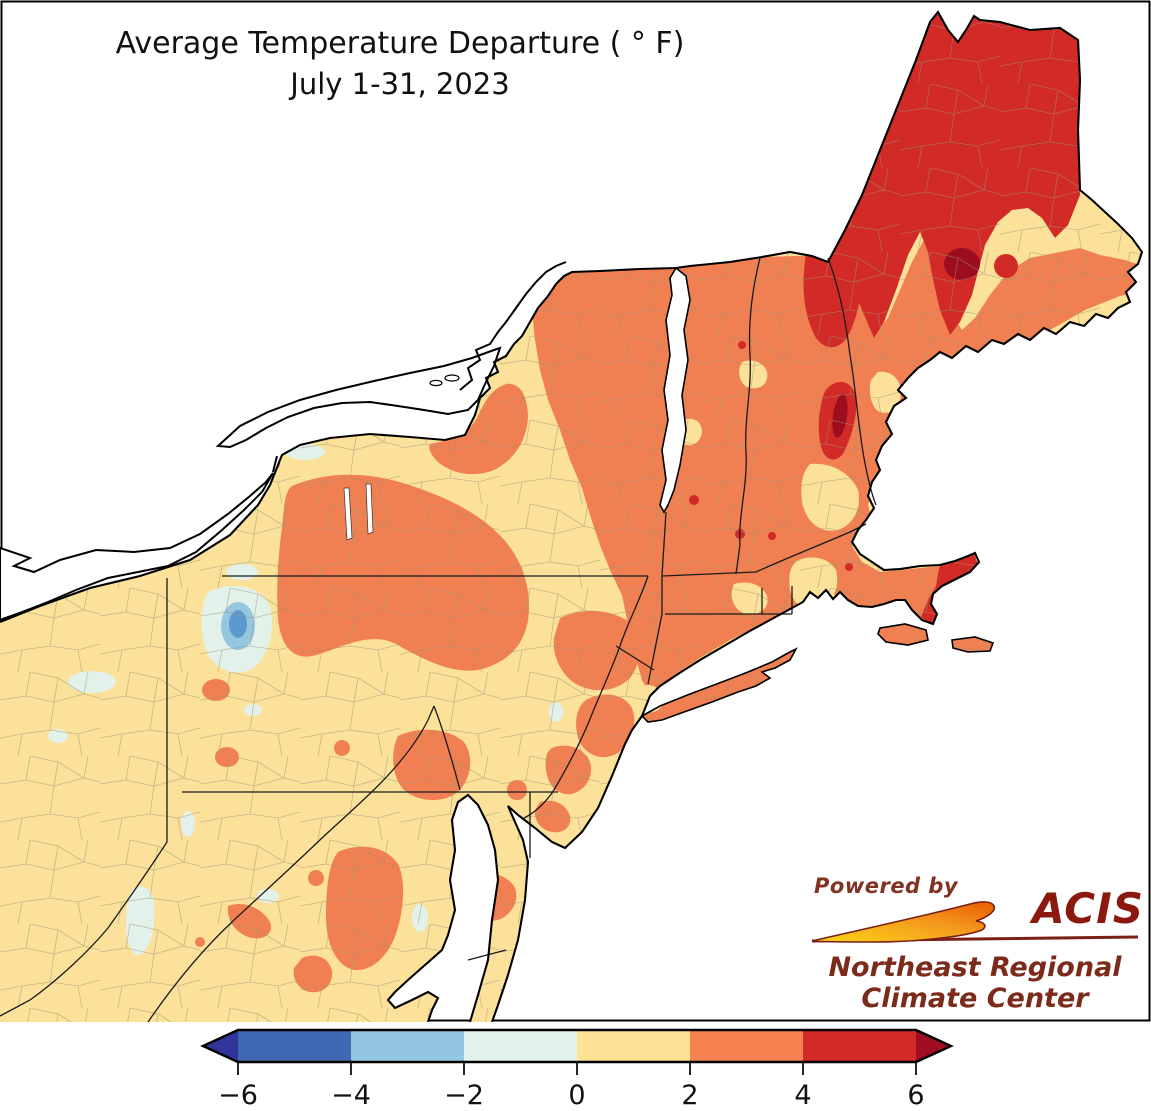  I want to click on colorbar-segments, so click(577, 1046).